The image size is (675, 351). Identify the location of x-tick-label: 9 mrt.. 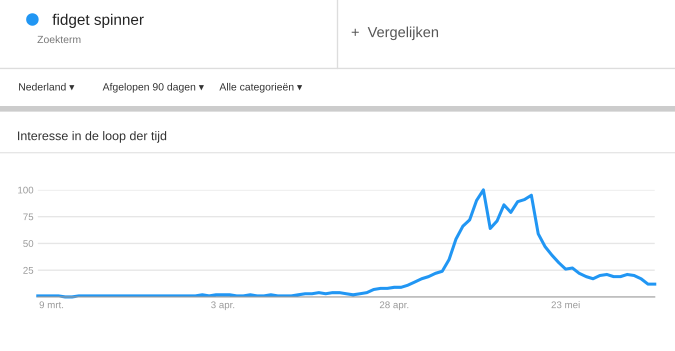
(52, 304).